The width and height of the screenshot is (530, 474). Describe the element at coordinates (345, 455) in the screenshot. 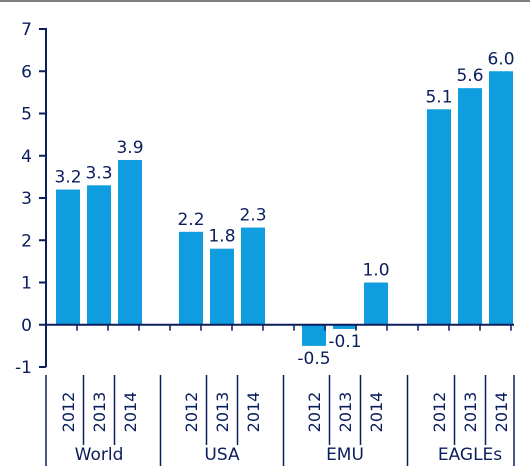

I see `group-label: EMU` at that location.